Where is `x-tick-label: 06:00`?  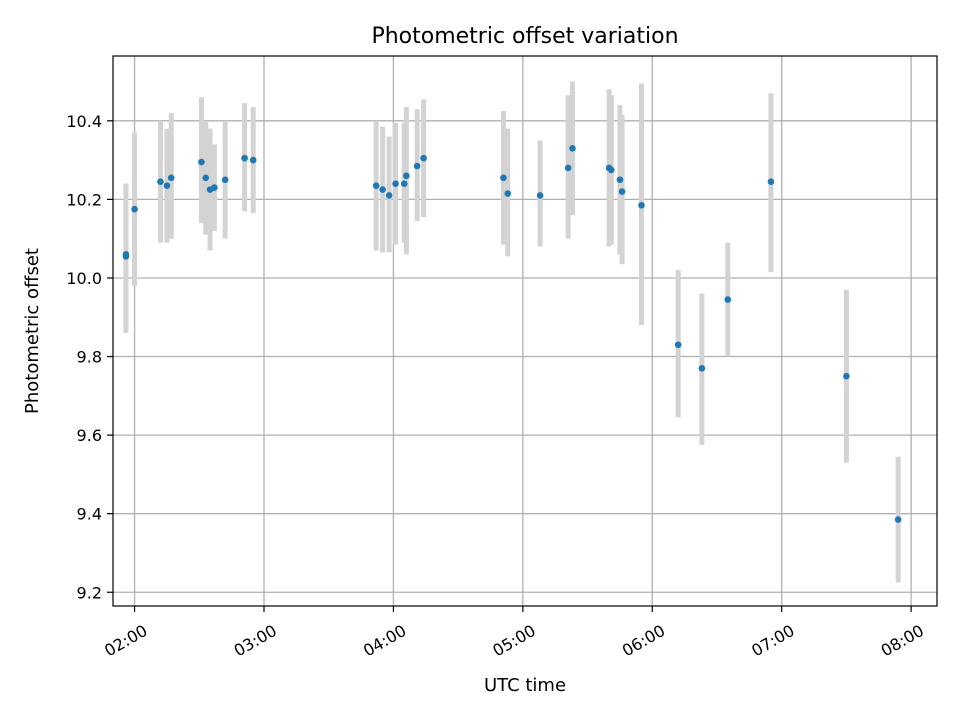 x-tick-label: 06:00 is located at coordinates (643, 641).